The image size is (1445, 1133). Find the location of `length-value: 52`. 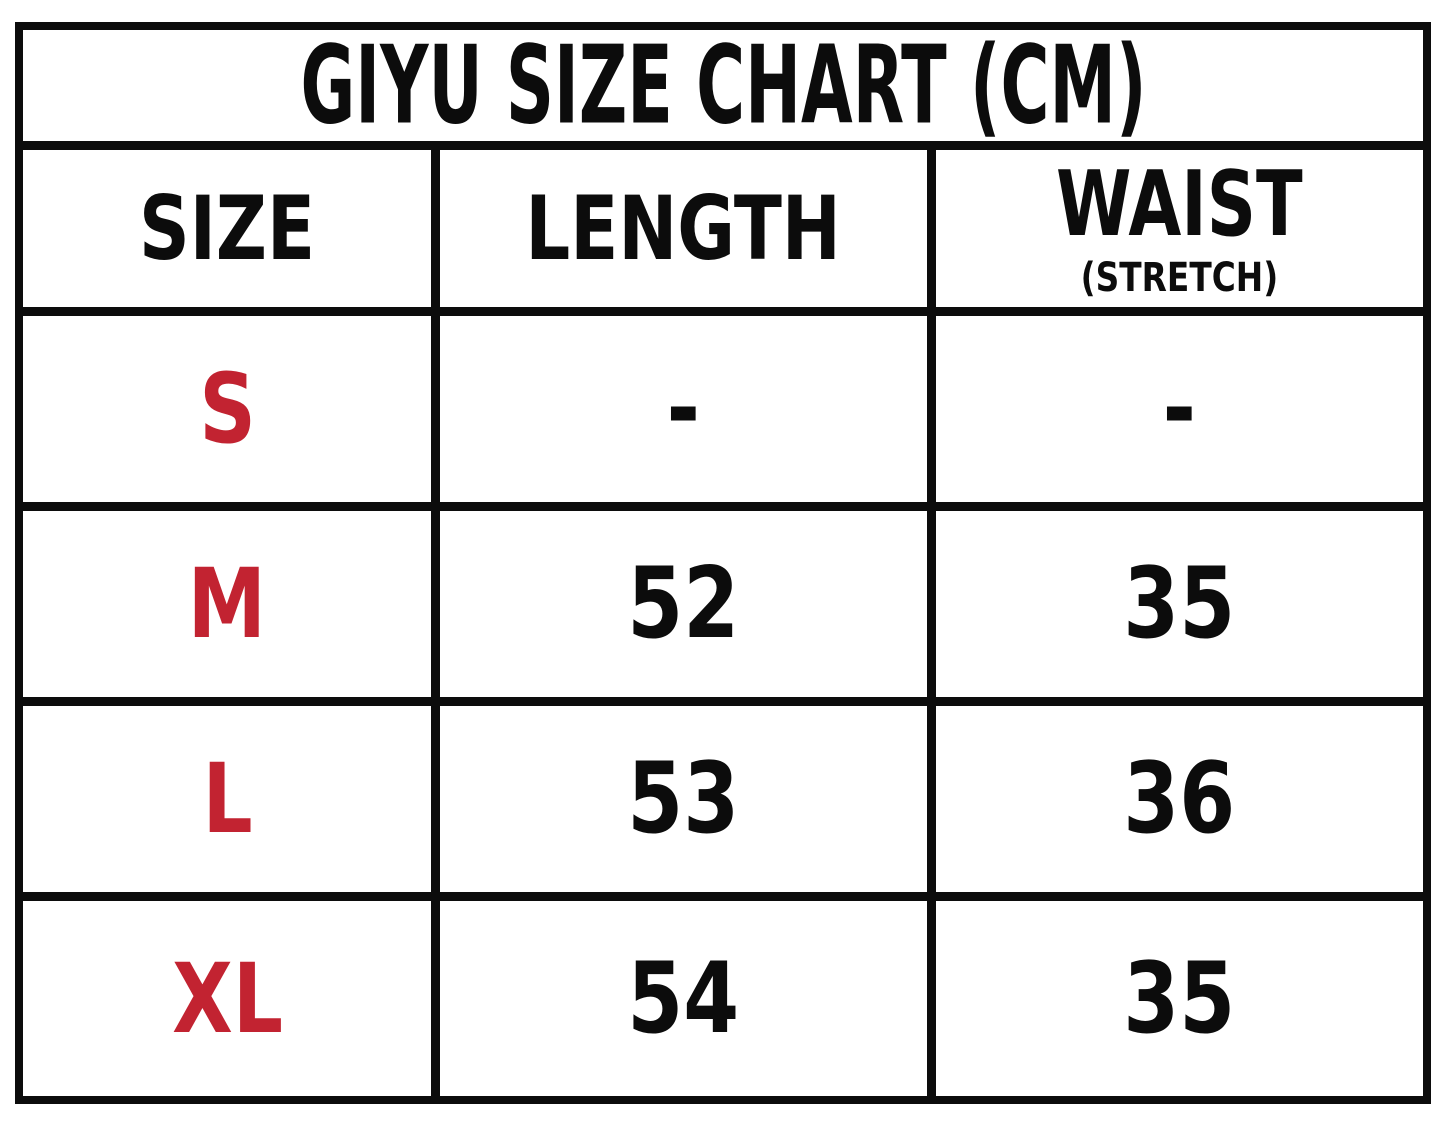

length-value: 52 is located at coordinates (683, 604).